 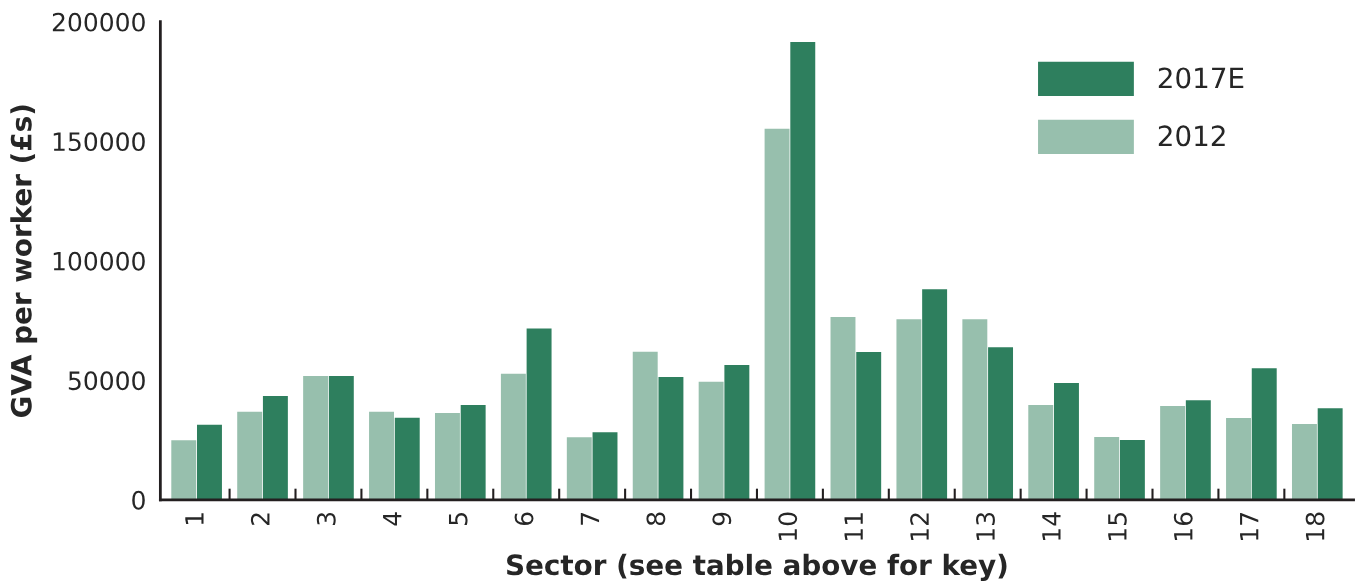 What do you see at coordinates (656, 519) in the screenshot?
I see `x-tick-label: 8` at bounding box center [656, 519].